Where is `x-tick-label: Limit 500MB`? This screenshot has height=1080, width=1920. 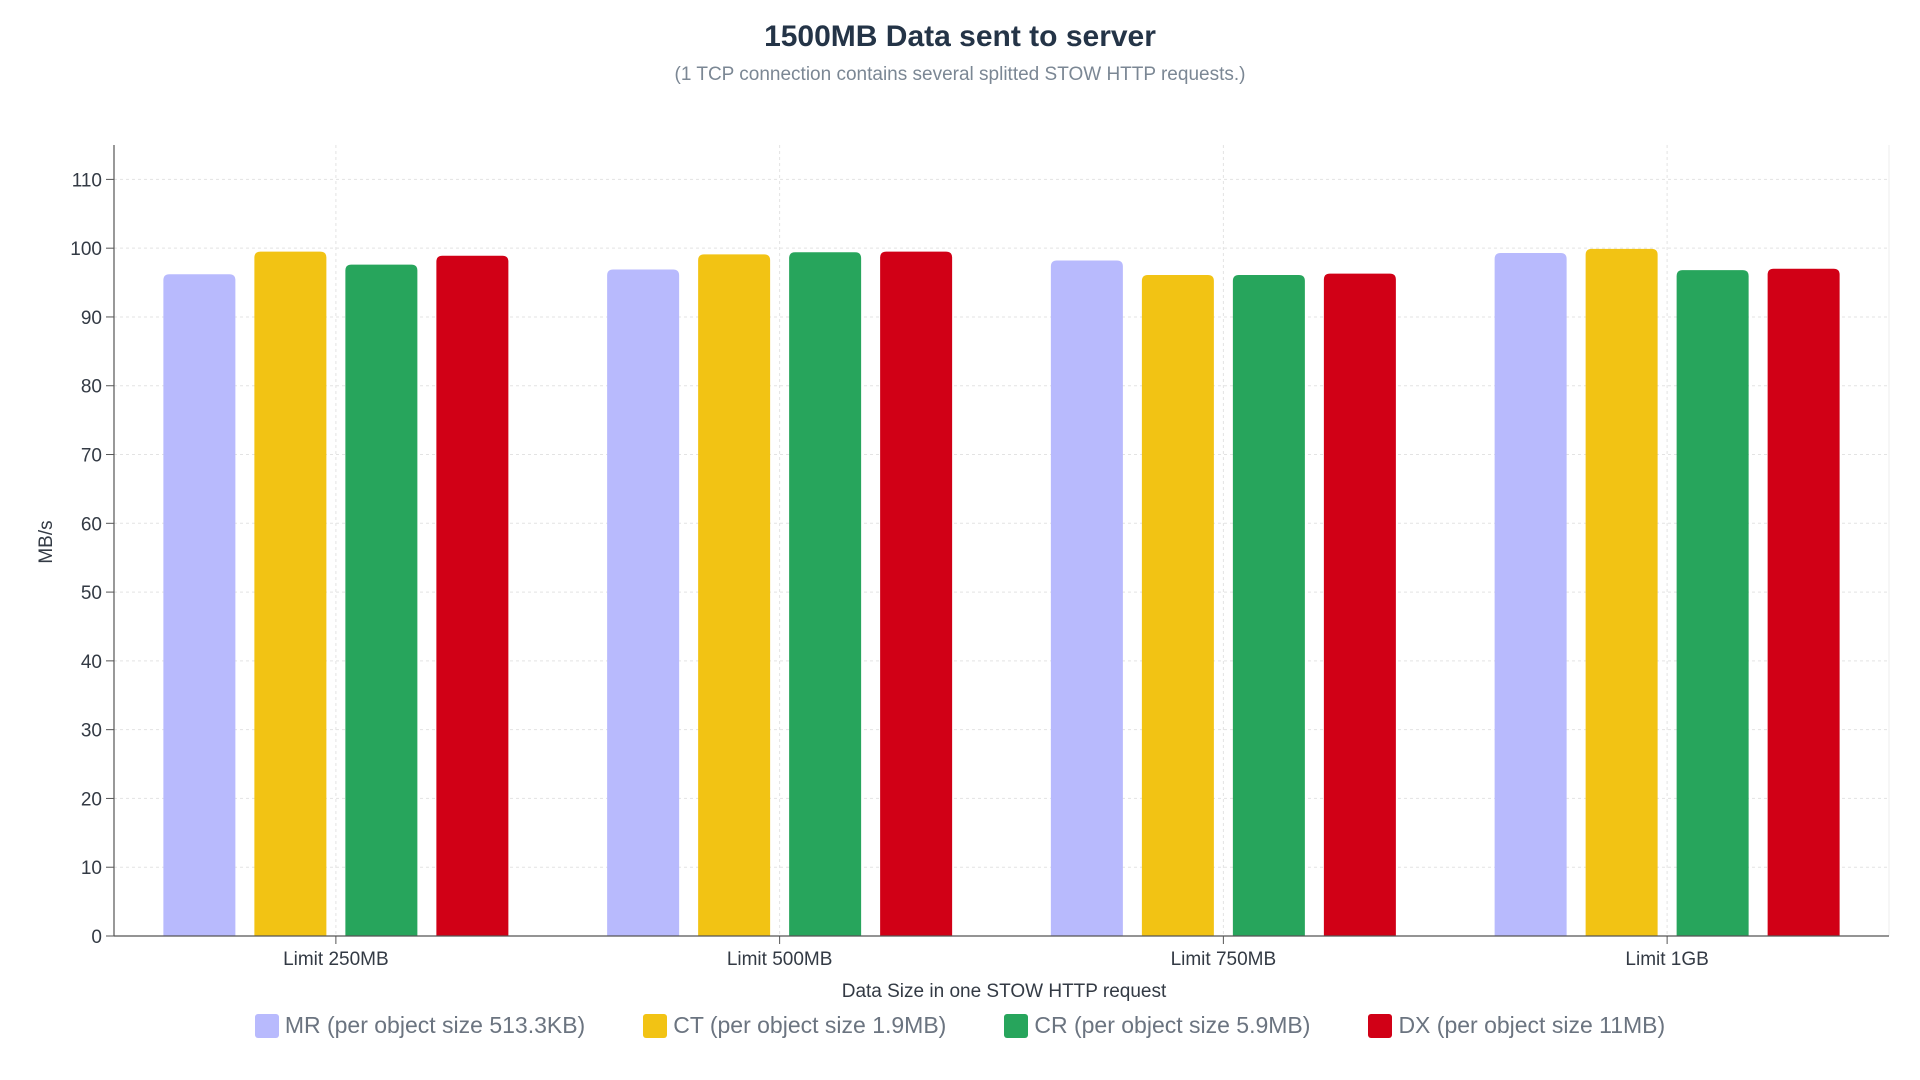 x-tick-label: Limit 500MB is located at coordinates (780, 959).